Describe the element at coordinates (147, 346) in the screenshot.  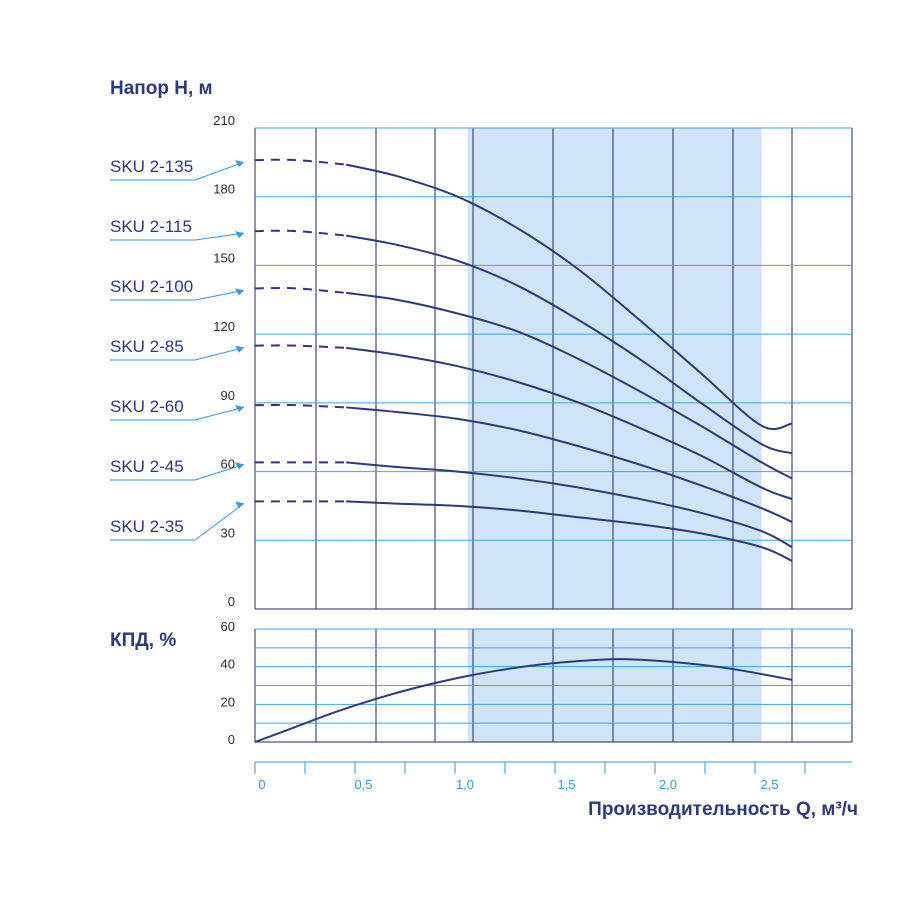
I see `series-label: SKU 2-85` at that location.